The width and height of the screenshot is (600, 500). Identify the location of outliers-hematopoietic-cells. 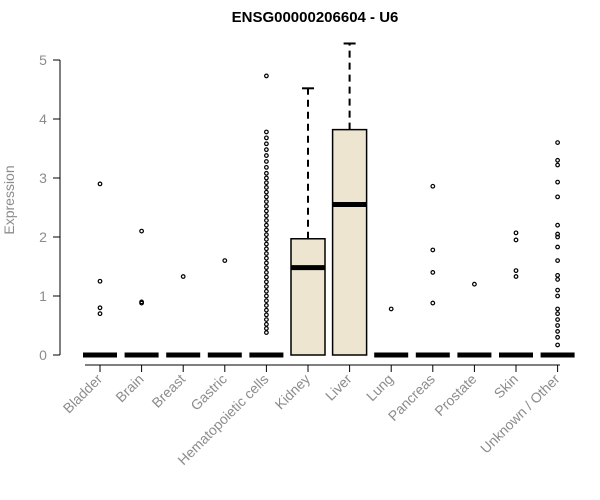
(266, 204).